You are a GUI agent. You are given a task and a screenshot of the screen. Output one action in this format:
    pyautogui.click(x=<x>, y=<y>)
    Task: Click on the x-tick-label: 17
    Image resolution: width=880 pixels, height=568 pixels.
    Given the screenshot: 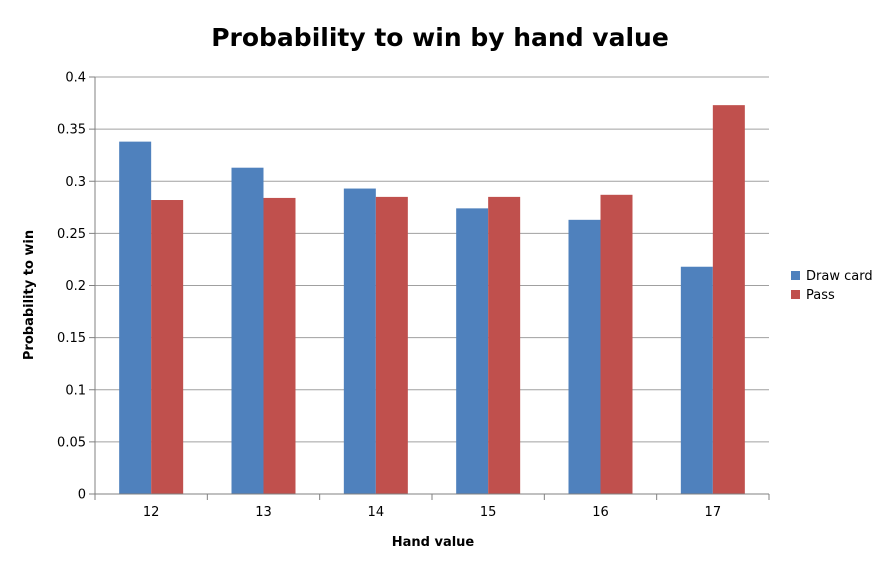 What is the action you would take?
    pyautogui.click(x=713, y=512)
    